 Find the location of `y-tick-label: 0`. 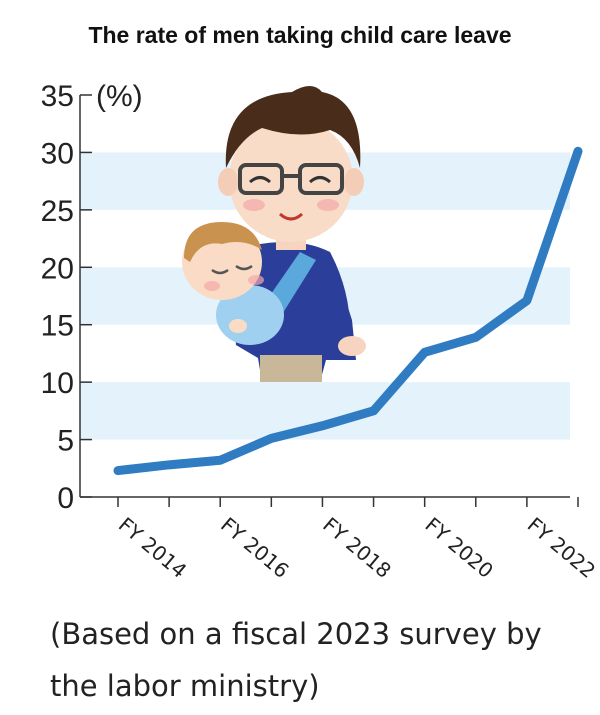

y-tick-label: 0 is located at coordinates (65, 498).